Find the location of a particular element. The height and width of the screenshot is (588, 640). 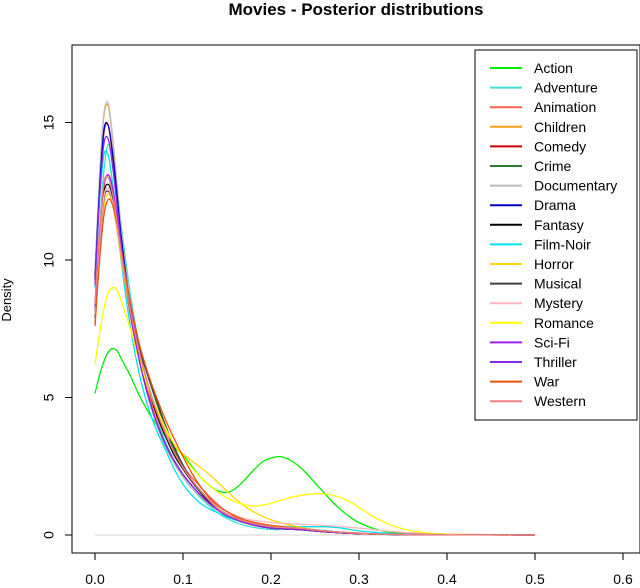

legend-label-thriller: Thriller is located at coordinates (555, 362).